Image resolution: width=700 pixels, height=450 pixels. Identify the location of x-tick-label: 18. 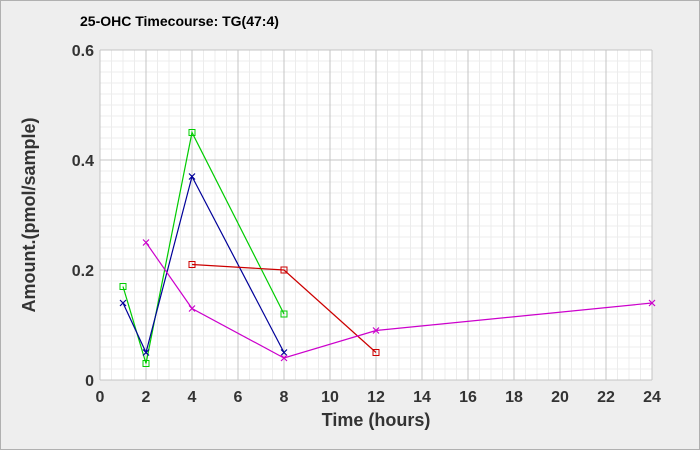
(514, 397).